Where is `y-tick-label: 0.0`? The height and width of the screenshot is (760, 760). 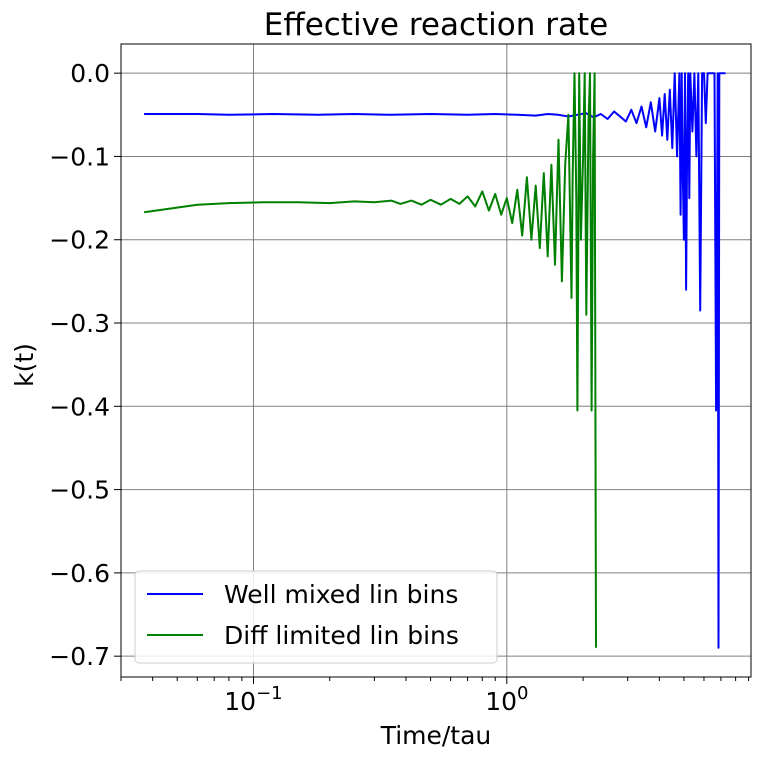
y-tick-label: 0.0 is located at coordinates (90, 73).